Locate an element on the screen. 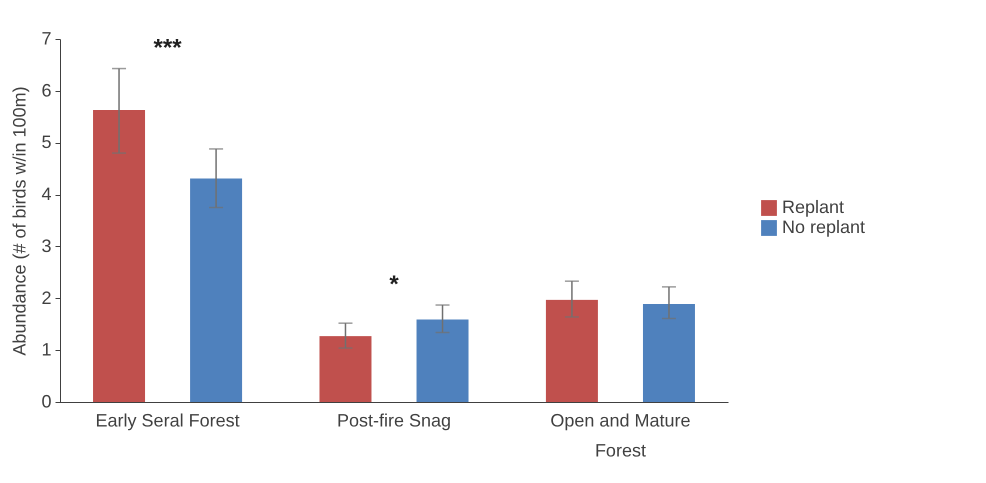 The width and height of the screenshot is (986, 483). y-tick-label: 1 is located at coordinates (46, 350).